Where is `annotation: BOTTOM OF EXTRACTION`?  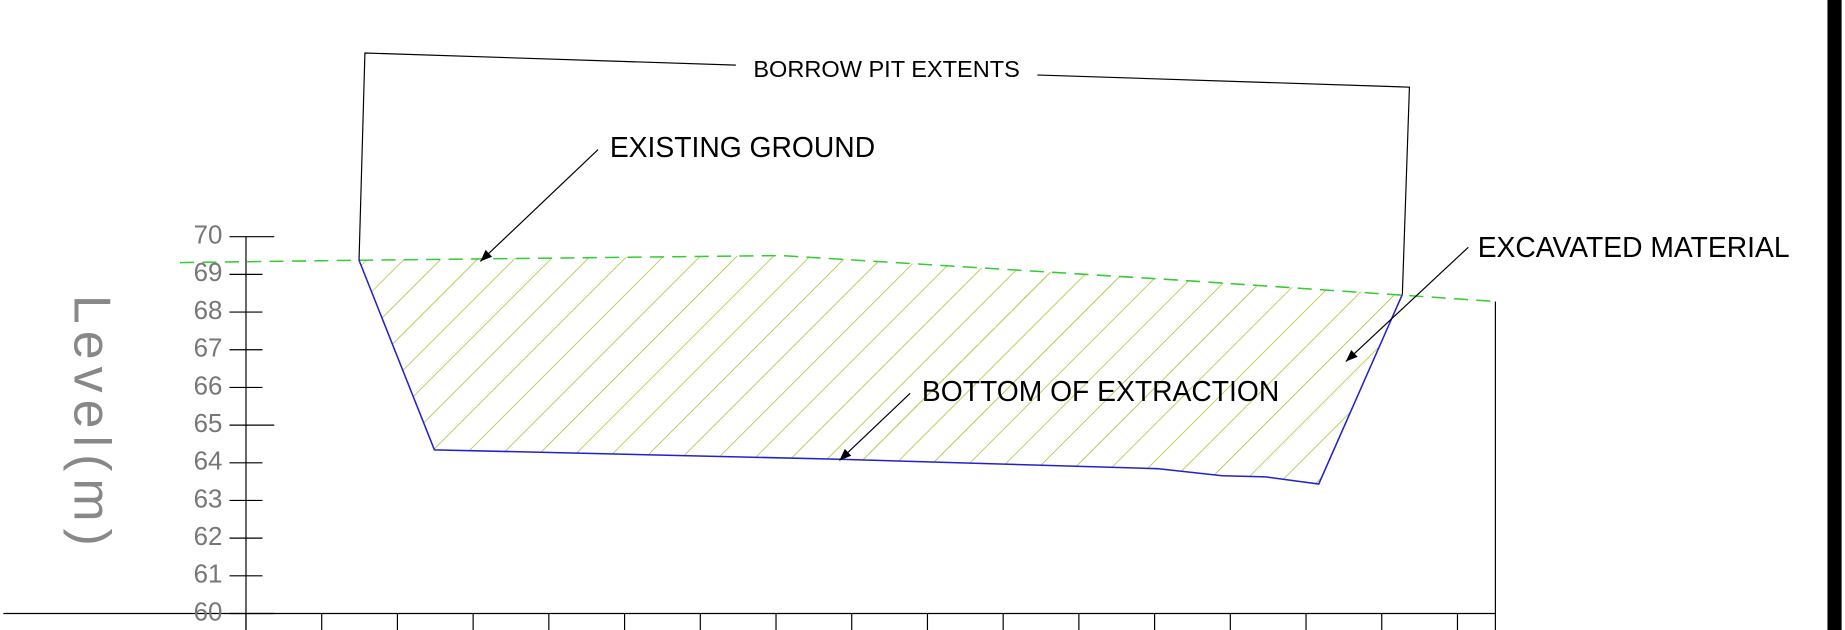 annotation: BOTTOM OF EXTRACTION is located at coordinates (1100, 391).